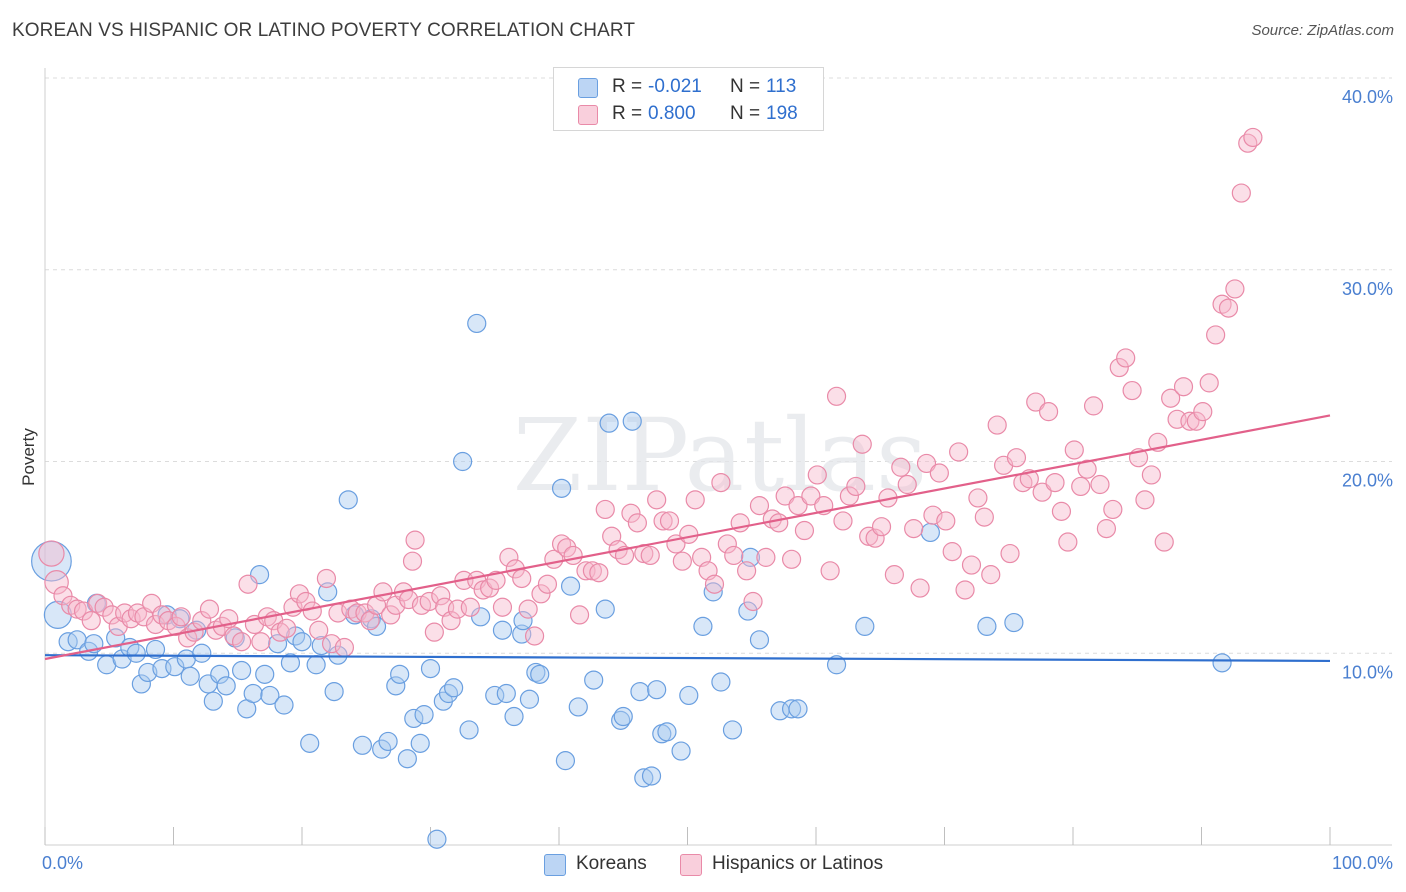 This screenshot has width=1406, height=892. Describe the element at coordinates (611, 863) in the screenshot. I see `legend-label: Koreans` at that location.